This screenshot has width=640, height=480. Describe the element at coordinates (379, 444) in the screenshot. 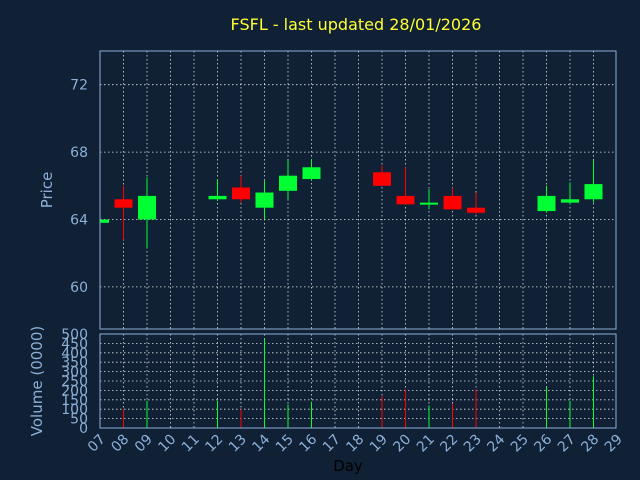

I see `x-tick-label: 19` at that location.